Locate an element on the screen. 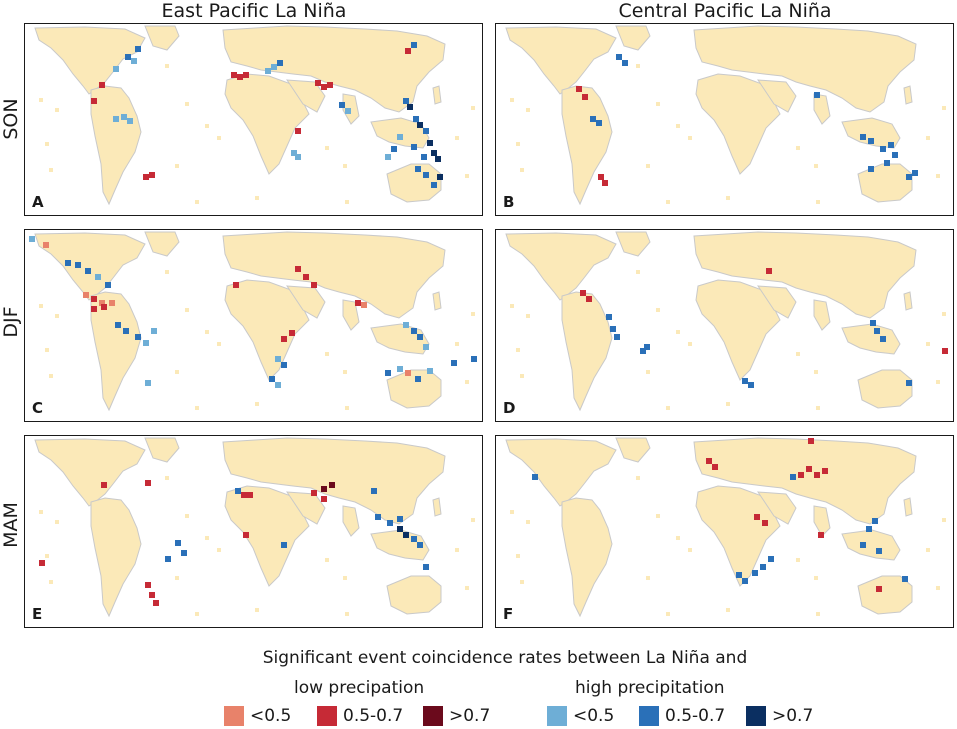 Image resolution: width=957 pixels, height=729 pixels. world-map-d is located at coordinates (726, 321).